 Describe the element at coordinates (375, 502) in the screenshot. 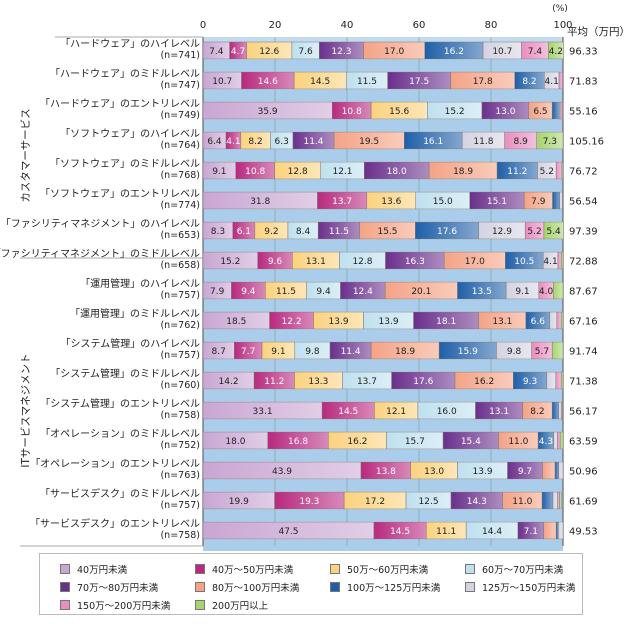

I see `data-label: 17.2` at that location.